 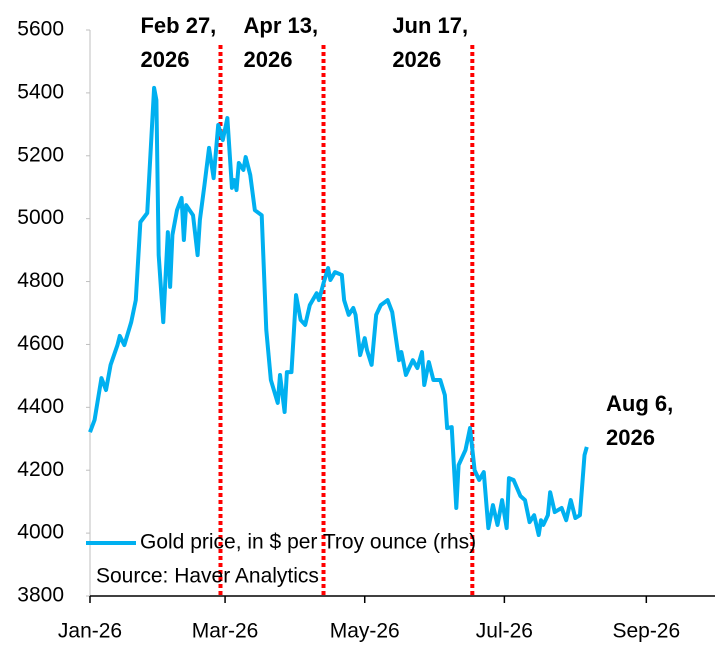 I want to click on event-label: Feb 27,, so click(x=178, y=25).